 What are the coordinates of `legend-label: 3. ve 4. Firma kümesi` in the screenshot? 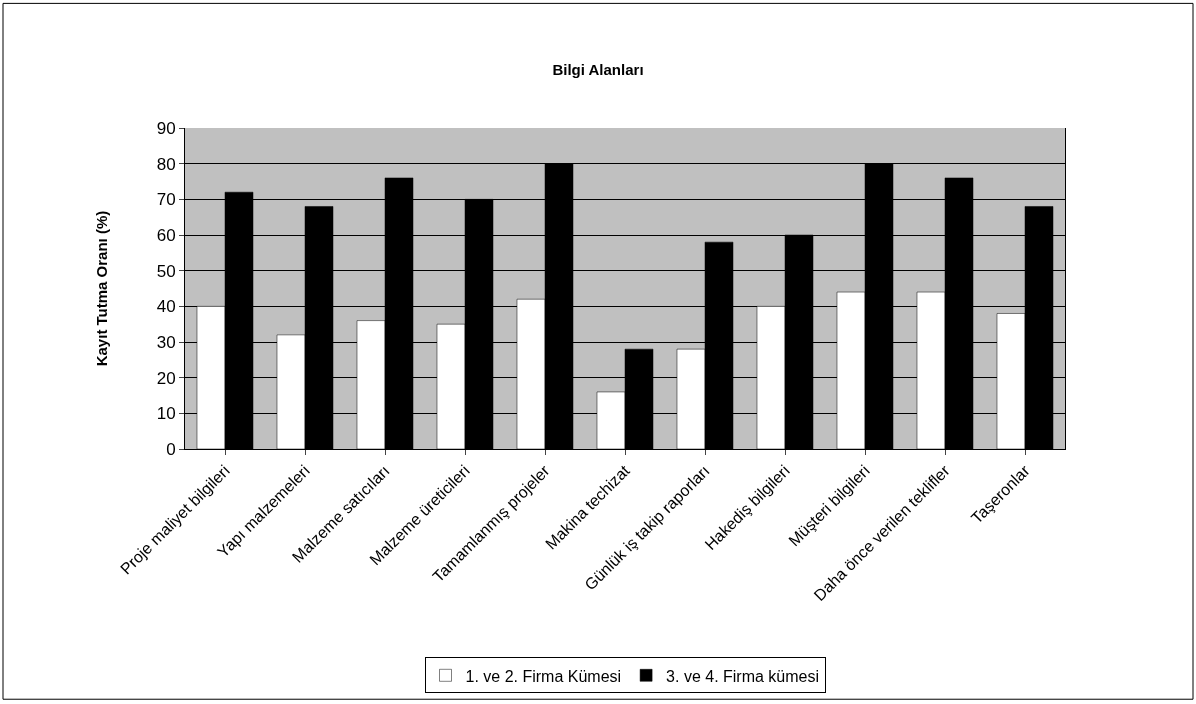 It's located at (743, 676).